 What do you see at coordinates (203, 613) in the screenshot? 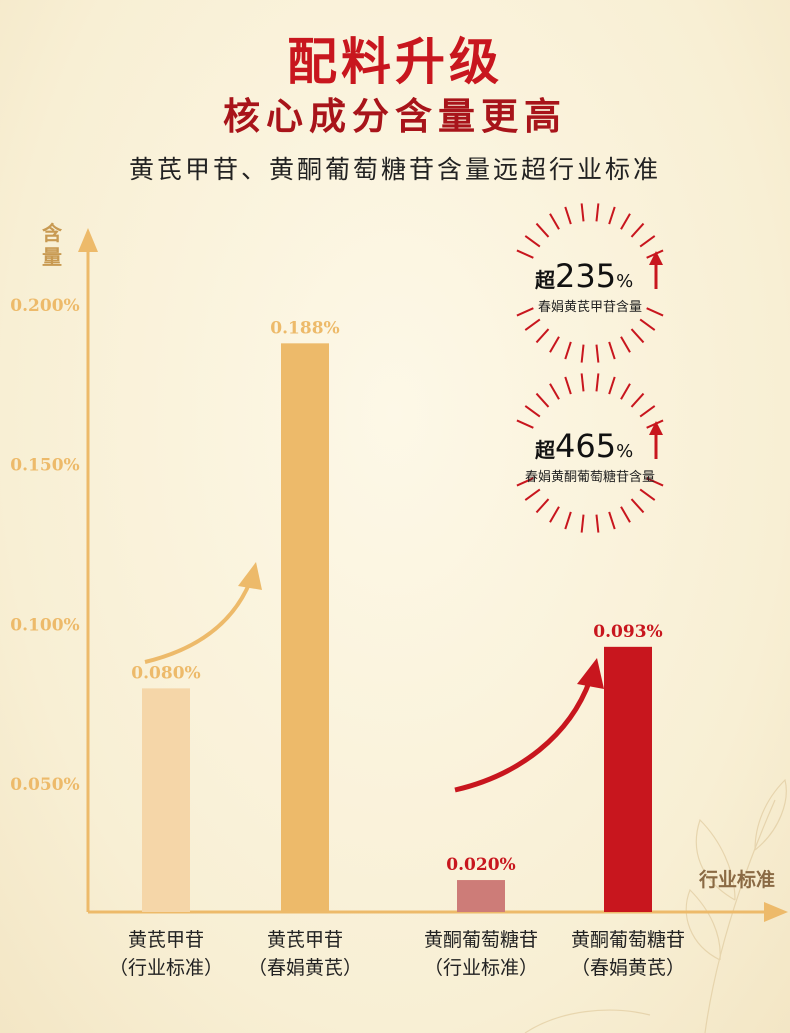
I see `gold-growth-arrow` at bounding box center [203, 613].